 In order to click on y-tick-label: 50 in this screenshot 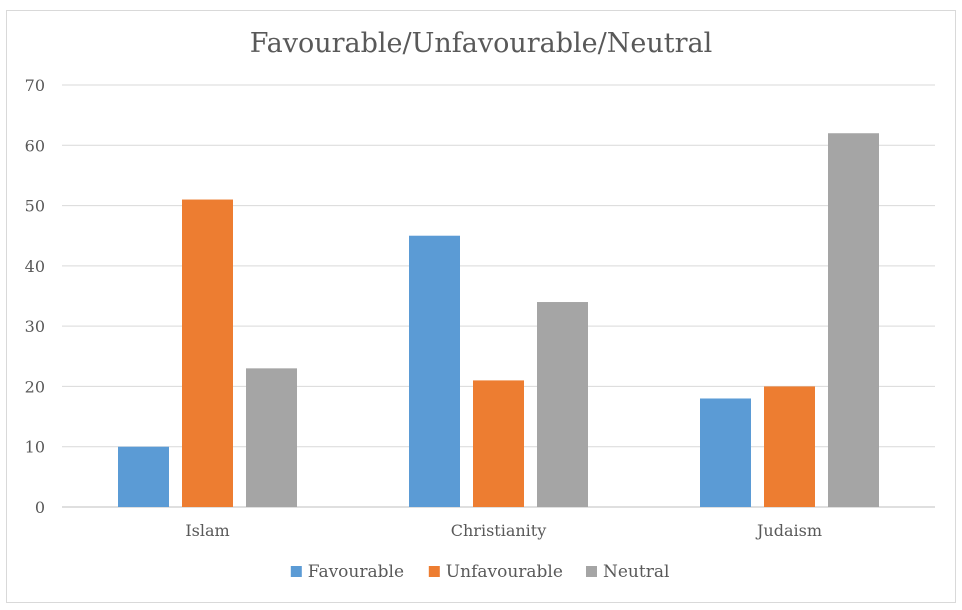, I will do `click(35, 206)`.